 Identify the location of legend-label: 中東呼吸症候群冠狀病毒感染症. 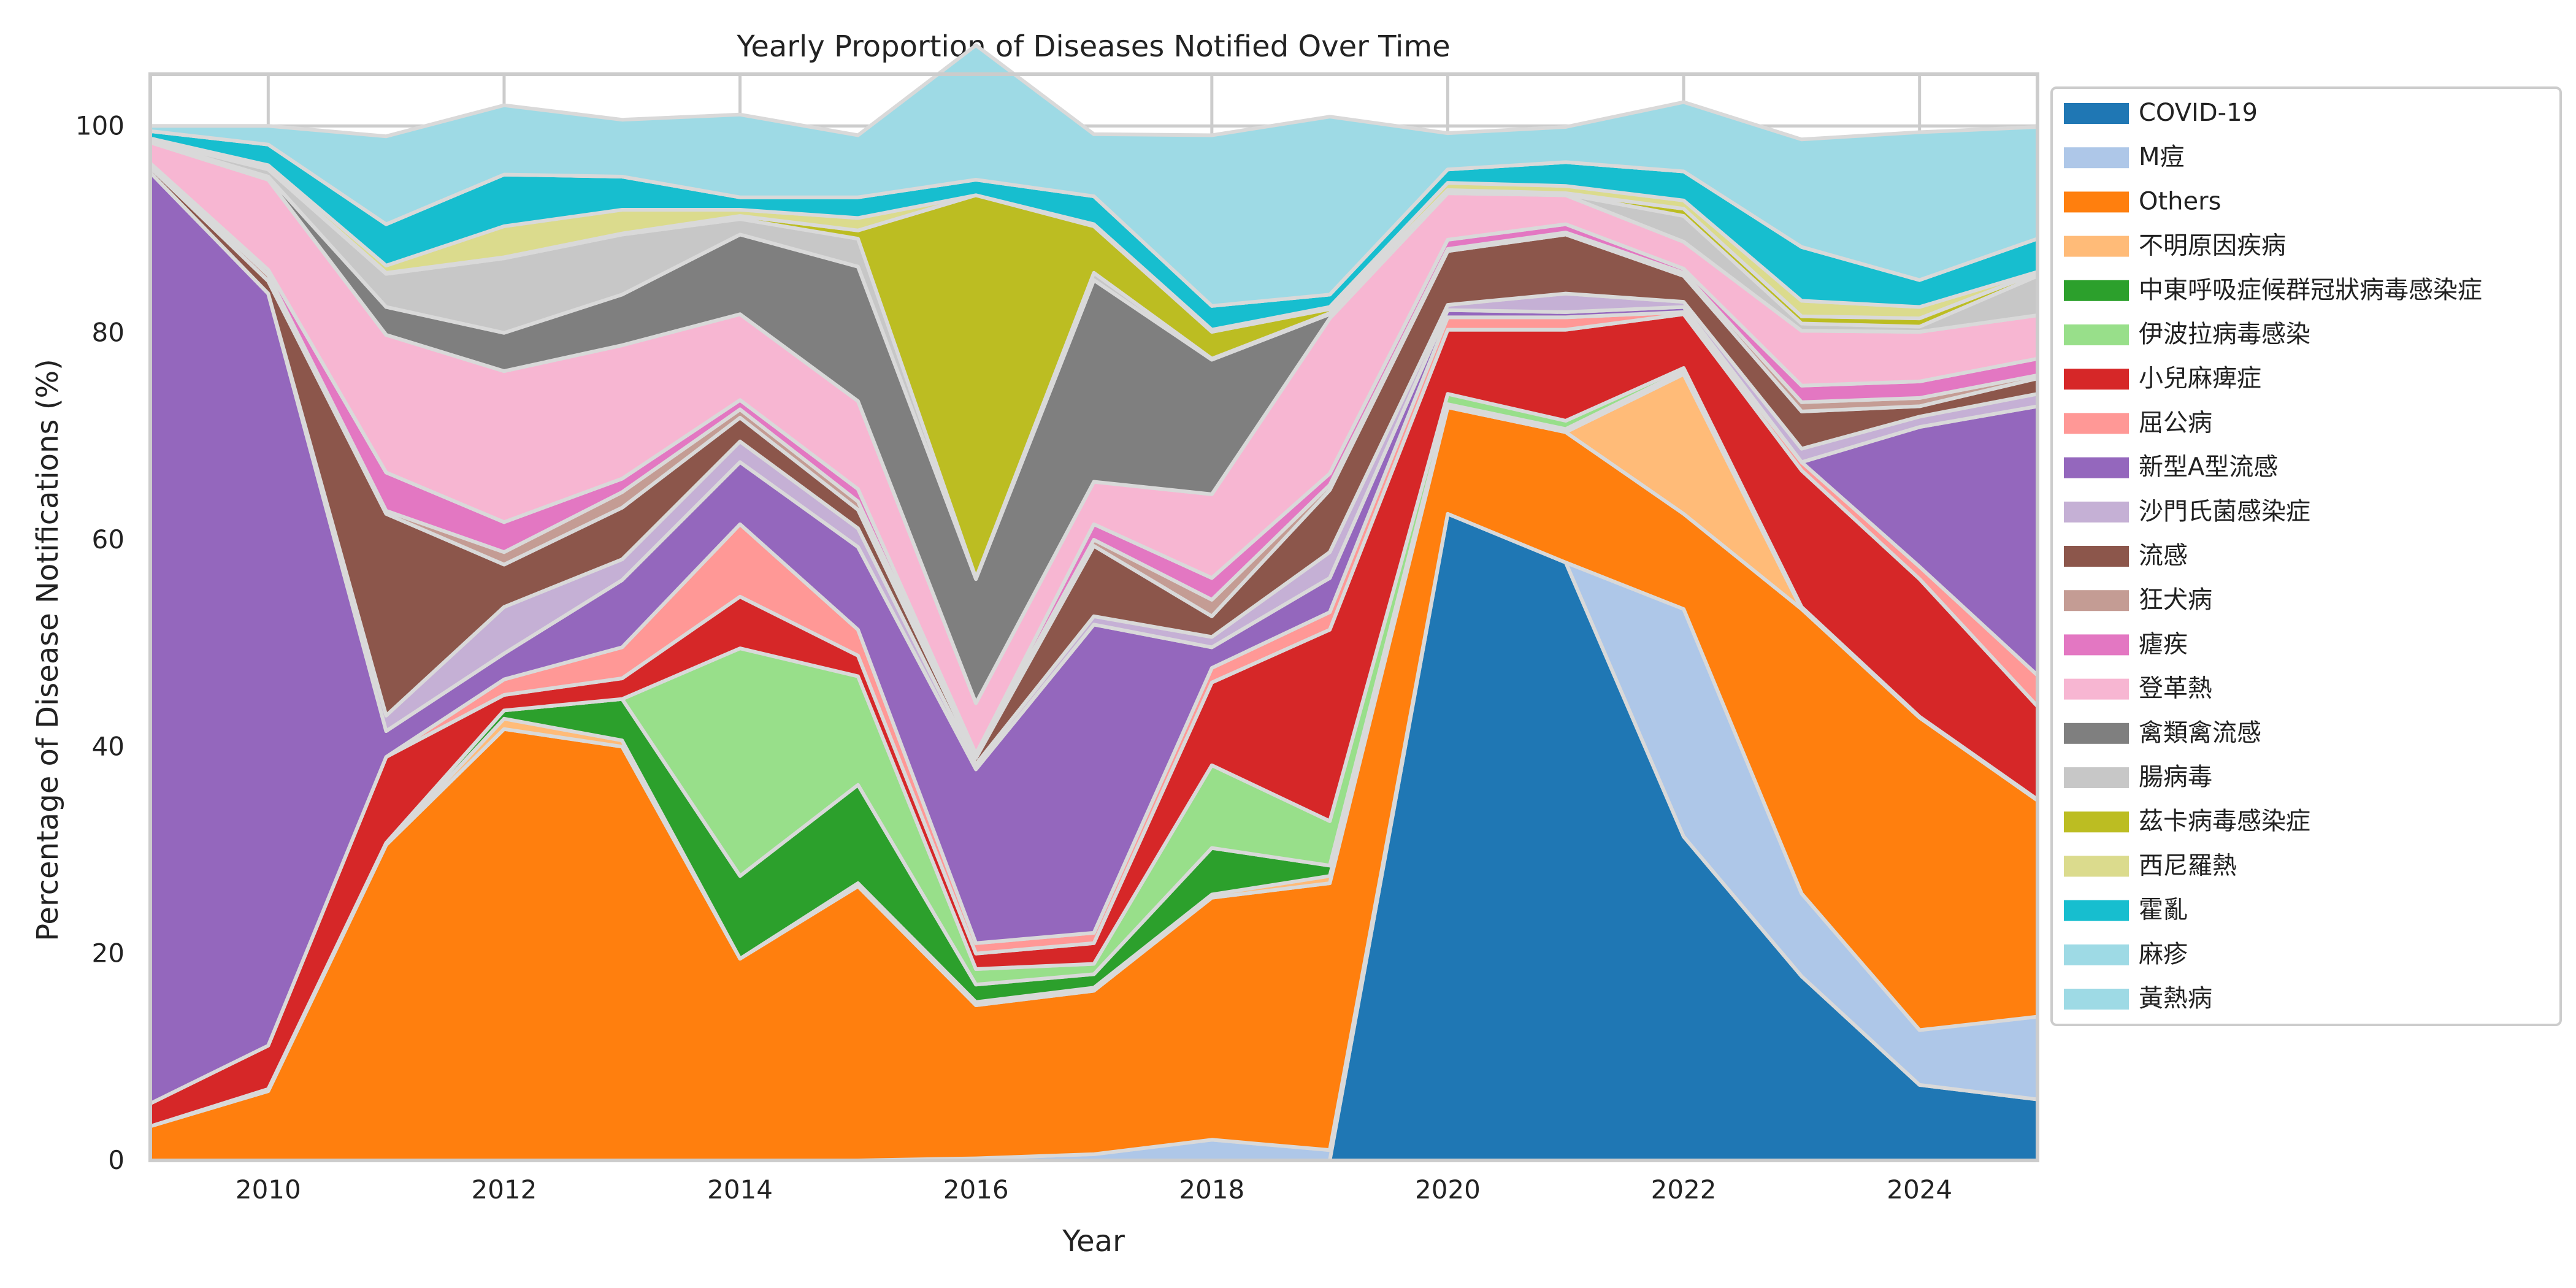
(2310, 290).